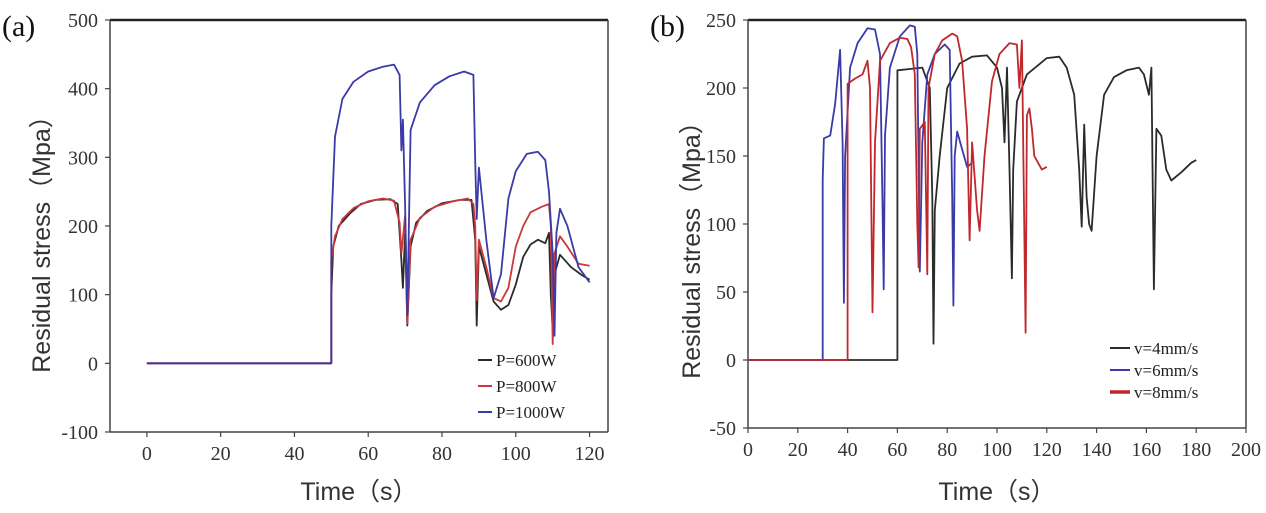 This screenshot has height=513, width=1266. I want to click on y-tick-label: 250, so click(721, 21).